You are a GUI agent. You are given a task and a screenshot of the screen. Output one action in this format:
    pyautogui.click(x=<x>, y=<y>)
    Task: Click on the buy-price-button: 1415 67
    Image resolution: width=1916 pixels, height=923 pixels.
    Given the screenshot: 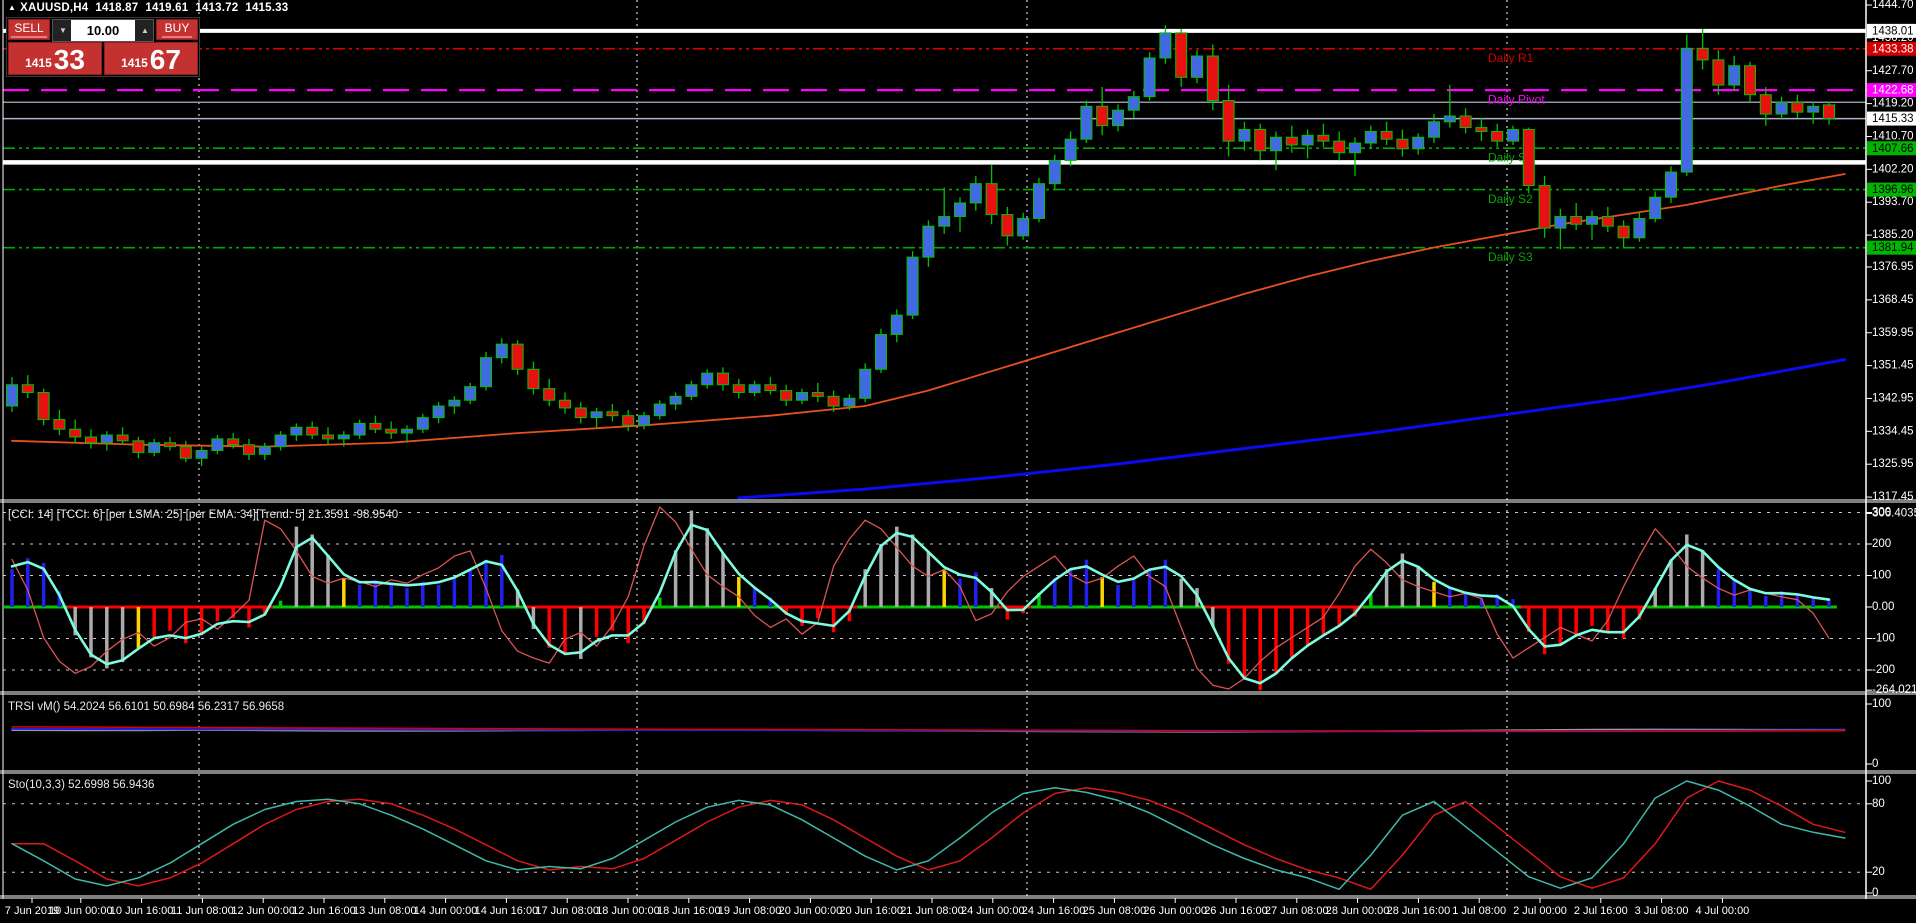 What is the action you would take?
    pyautogui.click(x=151, y=58)
    